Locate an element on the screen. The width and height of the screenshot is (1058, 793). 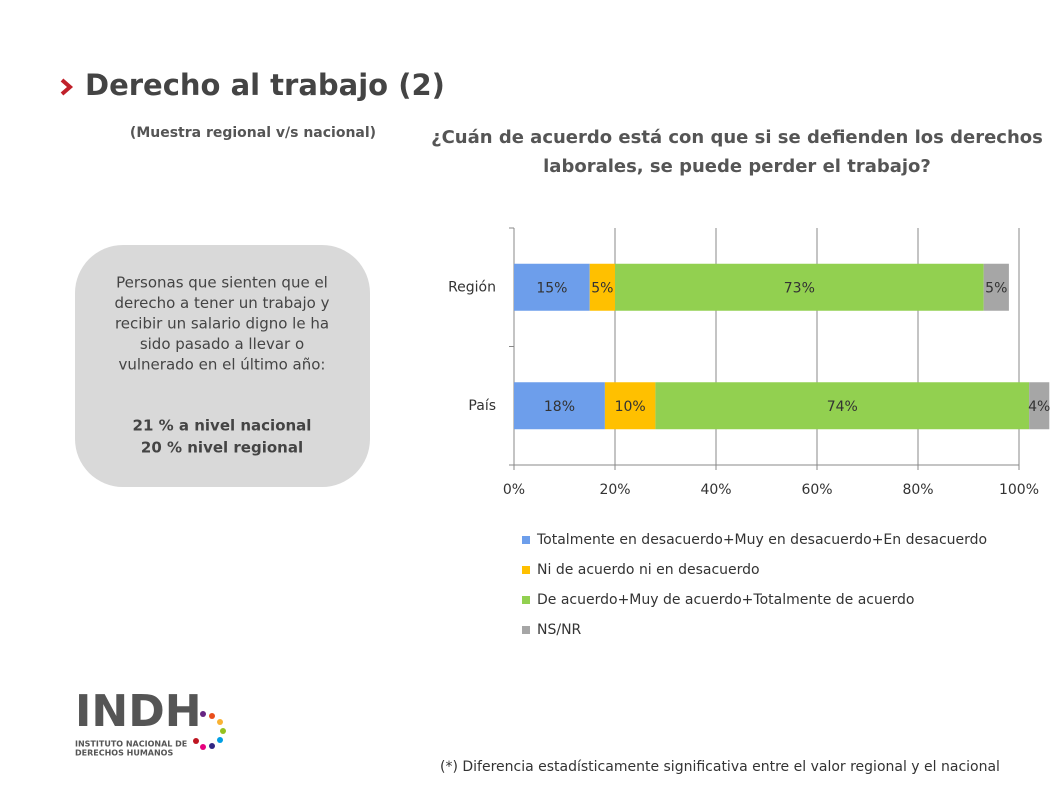
x-tick-label: 80% is located at coordinates (917, 490).